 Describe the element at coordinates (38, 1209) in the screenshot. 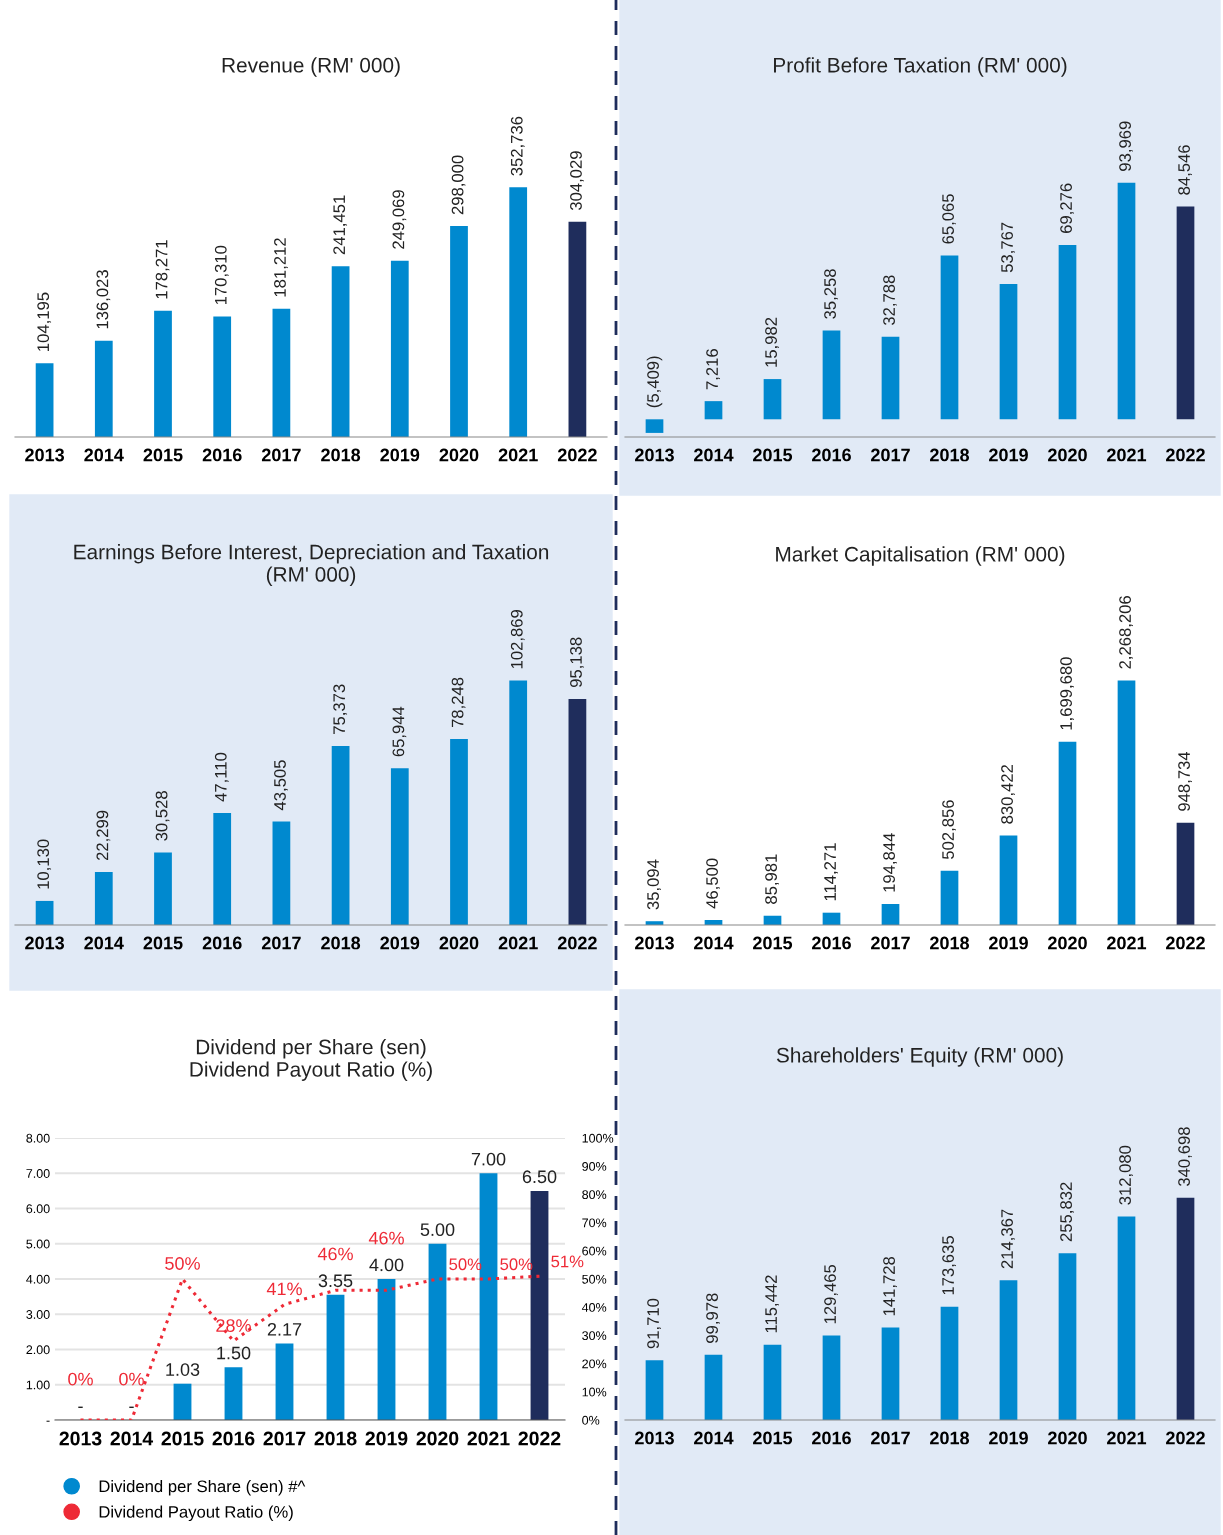

I see `y-tick-label: 6.00` at that location.